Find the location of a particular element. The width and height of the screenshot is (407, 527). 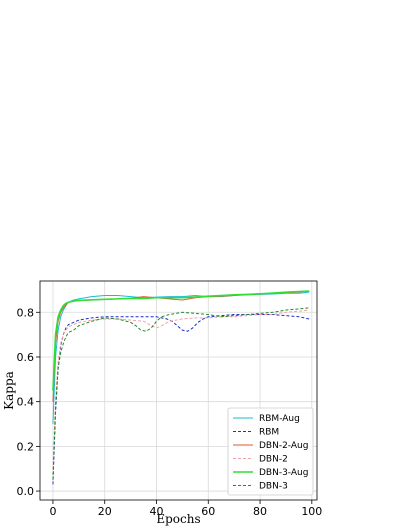

y-tick-label: 0.6 is located at coordinates (26, 357).